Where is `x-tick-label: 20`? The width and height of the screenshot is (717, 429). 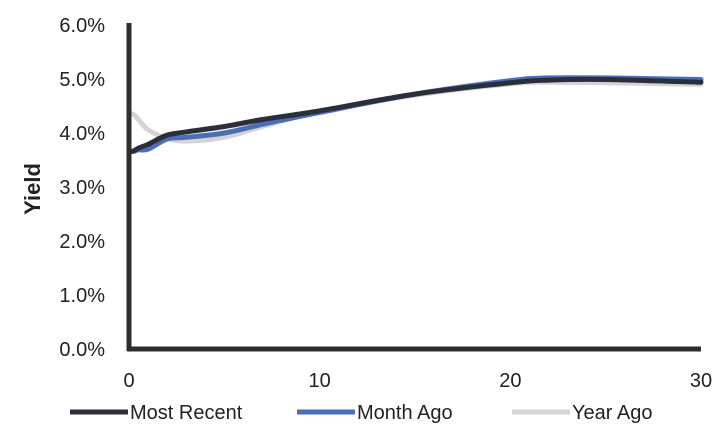 x-tick-label: 20 is located at coordinates (510, 381).